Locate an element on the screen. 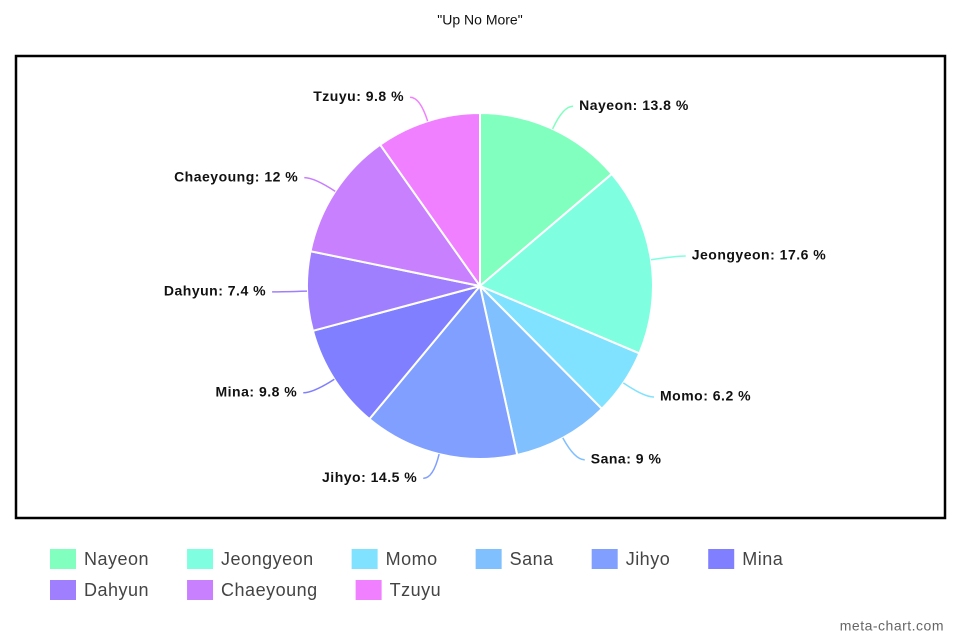 This screenshot has width=960, height=640. data-label: Tzuyu: 9.8 % is located at coordinates (358, 96).